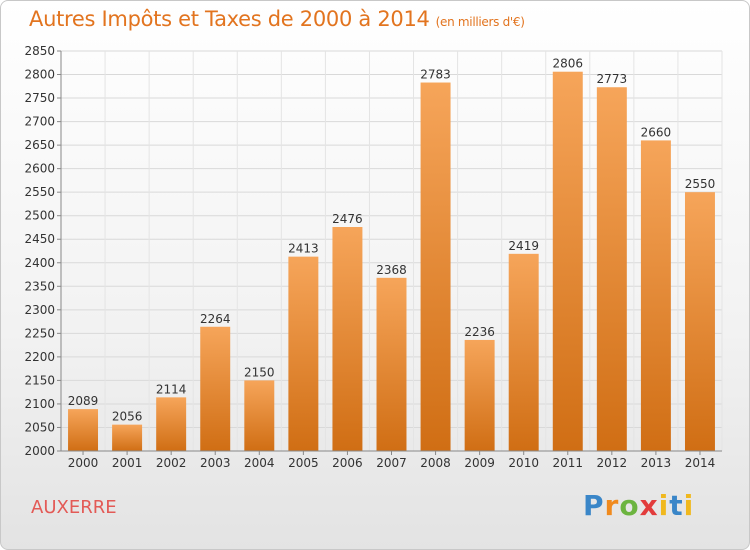 This screenshot has width=750, height=550. I want to click on bar-2001, so click(127, 437).